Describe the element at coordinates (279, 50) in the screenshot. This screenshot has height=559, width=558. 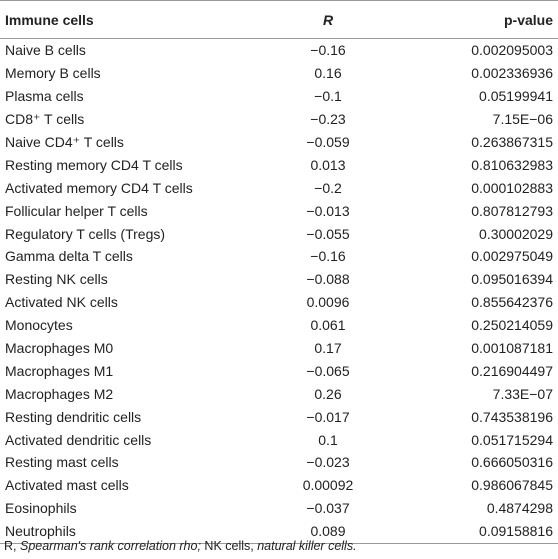
I see `table-row: Naive B cells −0.16 0.002095003` at that location.